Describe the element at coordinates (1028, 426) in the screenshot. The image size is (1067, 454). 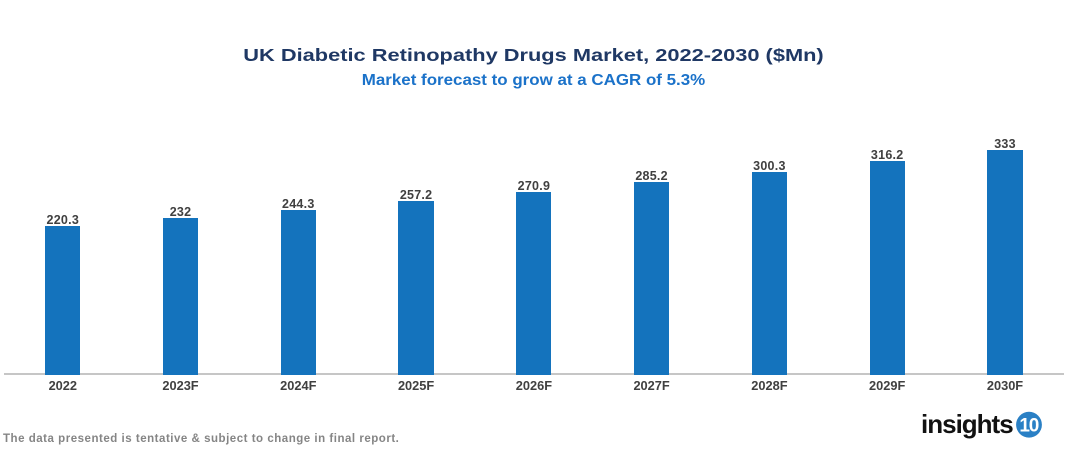
I see `svg-text: 10` at that location.